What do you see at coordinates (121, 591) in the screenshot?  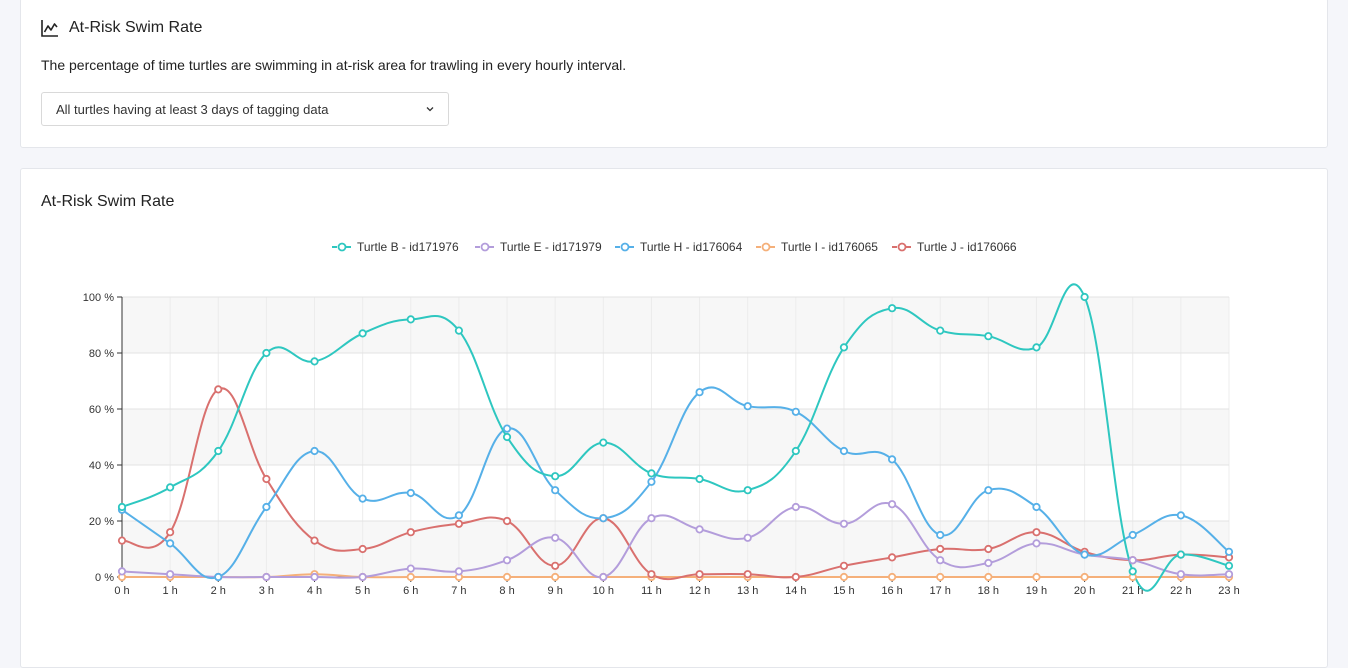 I see `x-tick-label: 0 h` at bounding box center [121, 591].